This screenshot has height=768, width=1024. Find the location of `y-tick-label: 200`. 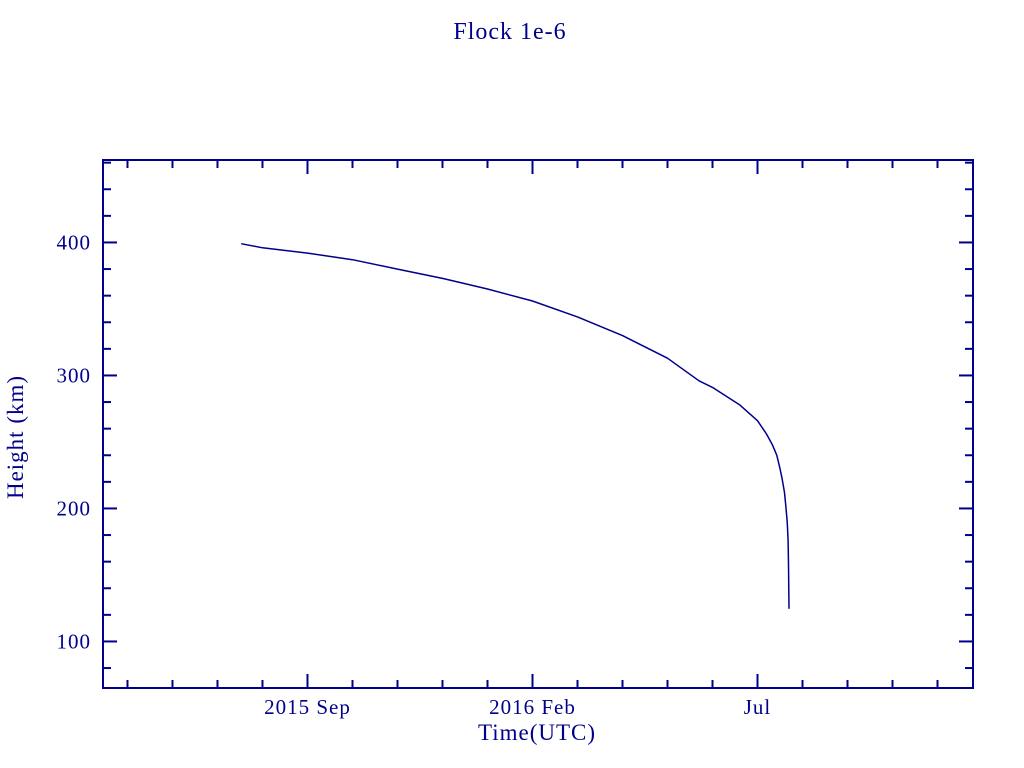

y-tick-label: 200 is located at coordinates (74, 508).